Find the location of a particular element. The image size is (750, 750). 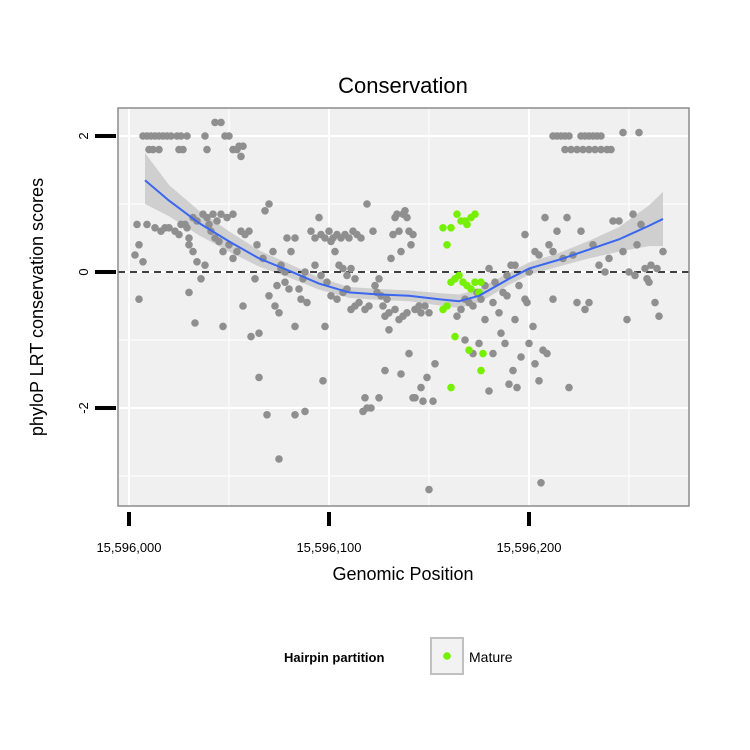

y-tick-label: -2 is located at coordinates (83, 408).